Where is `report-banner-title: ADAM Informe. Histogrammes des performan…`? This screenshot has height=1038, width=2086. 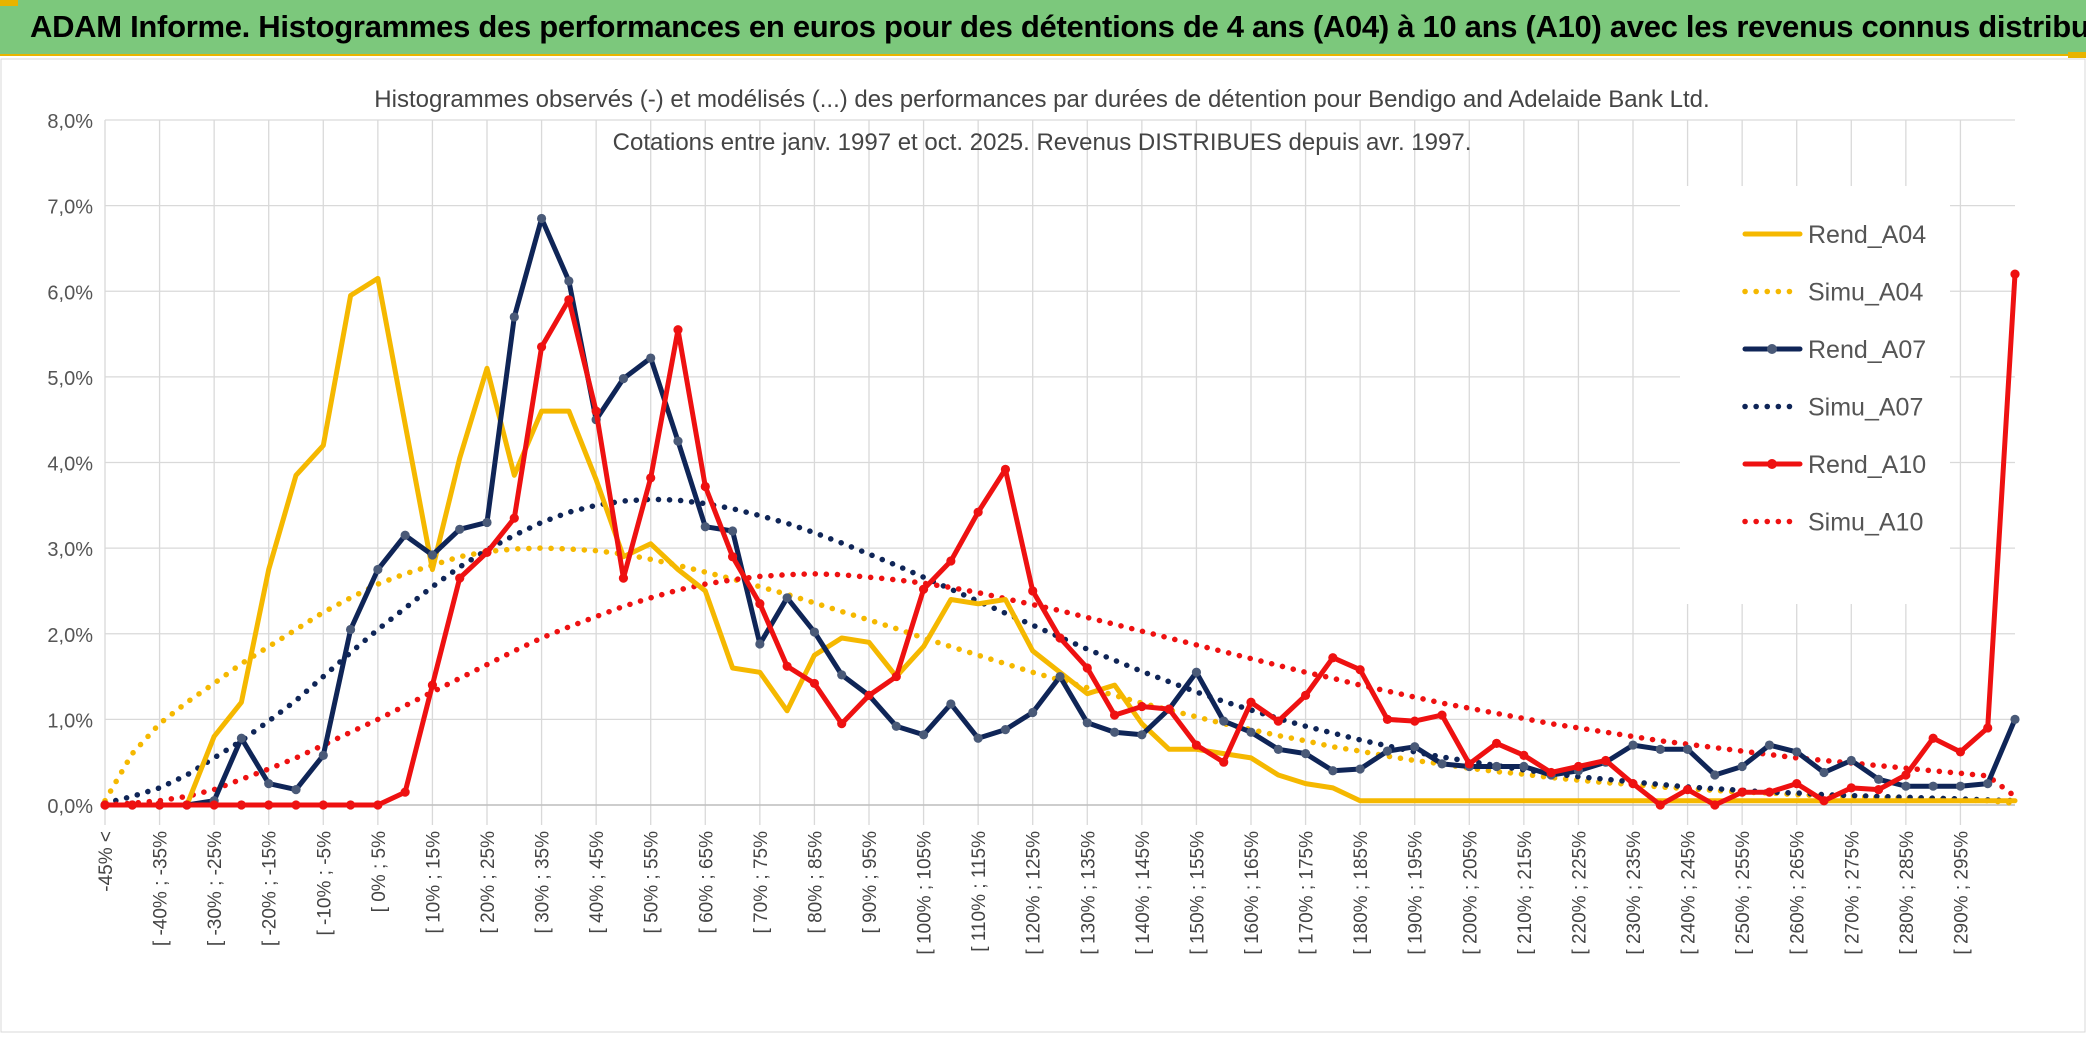 report-banner-title: ADAM Informe. Histogrammes des performan… is located at coordinates (1058, 26).